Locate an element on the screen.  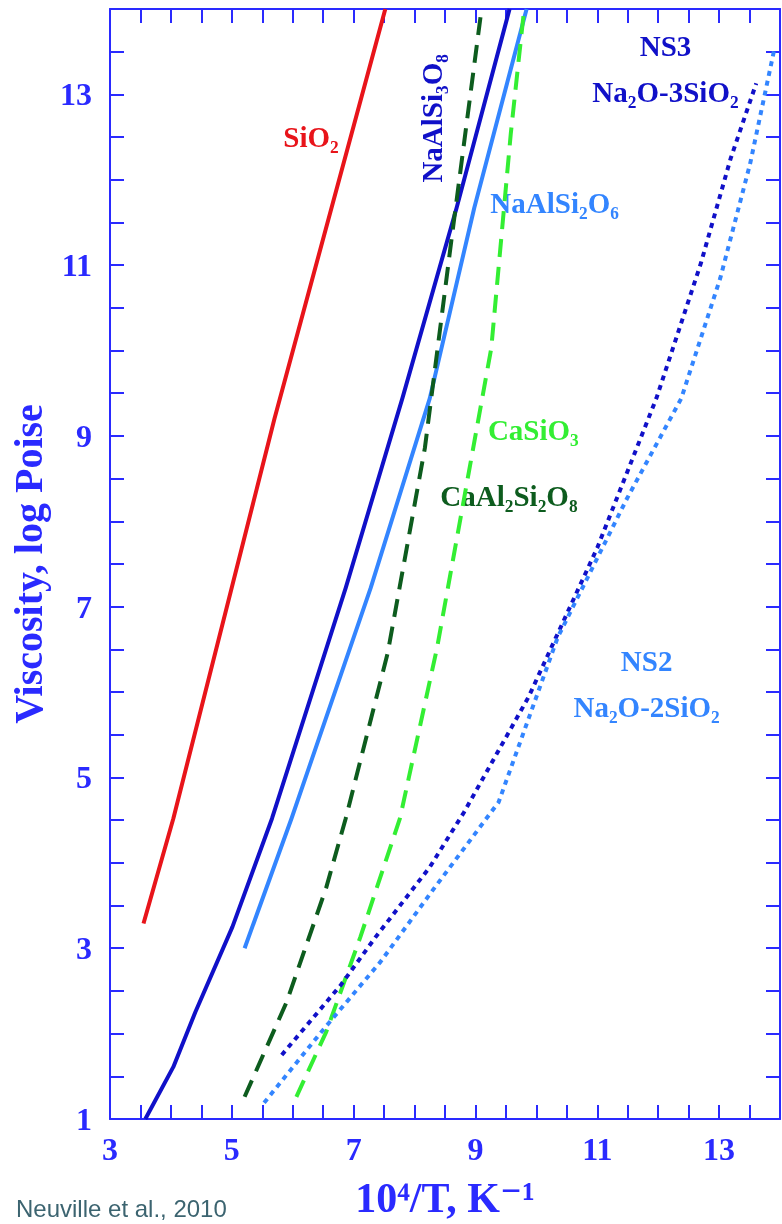
y-tick-label: 3 is located at coordinates (84, 948).